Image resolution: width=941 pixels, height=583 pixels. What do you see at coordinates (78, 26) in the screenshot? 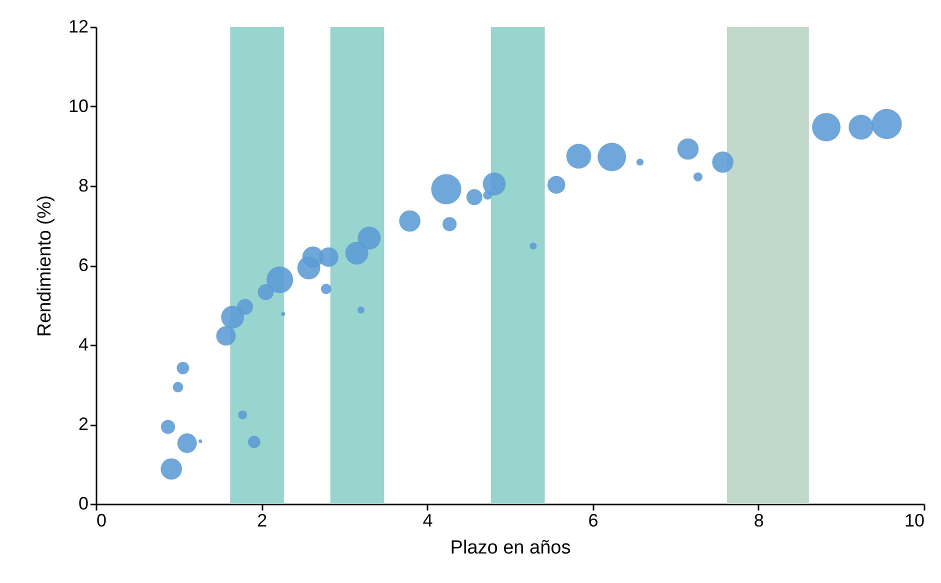
I see `y-tick-label: 12` at bounding box center [78, 26].